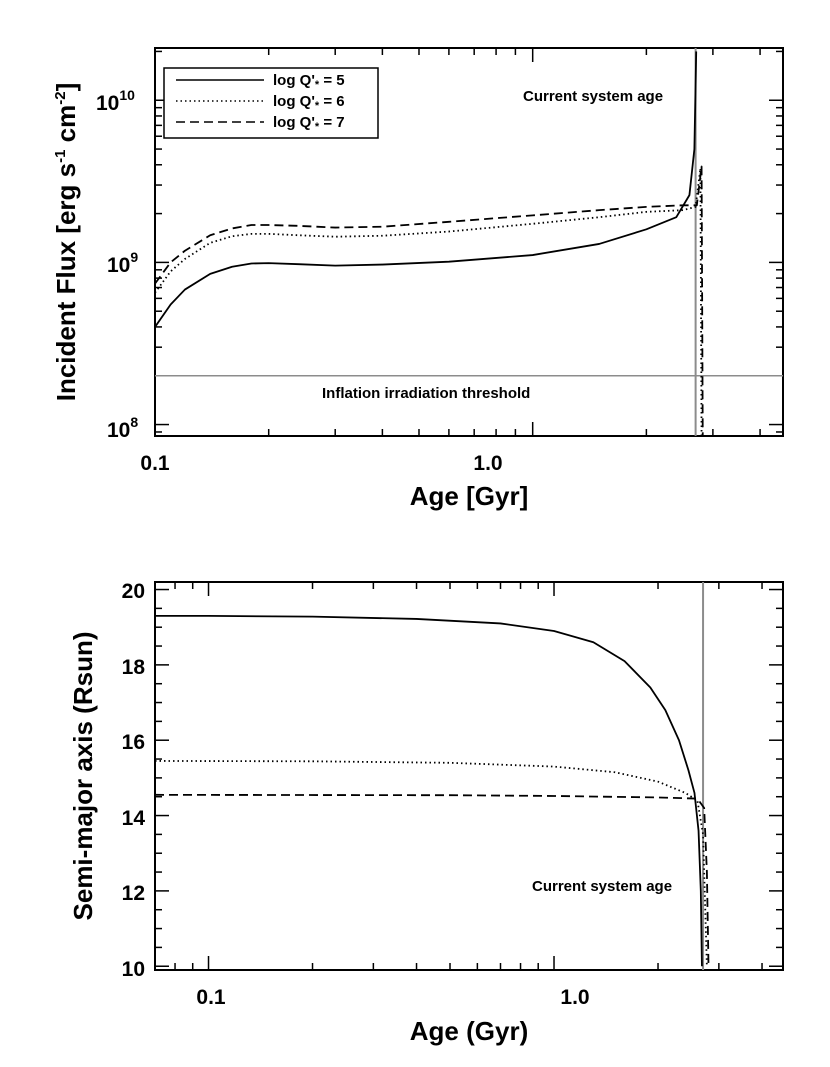 The width and height of the screenshot is (830, 1067). Describe the element at coordinates (133, 969) in the screenshot. I see `axis-ytick-10: 10` at that location.